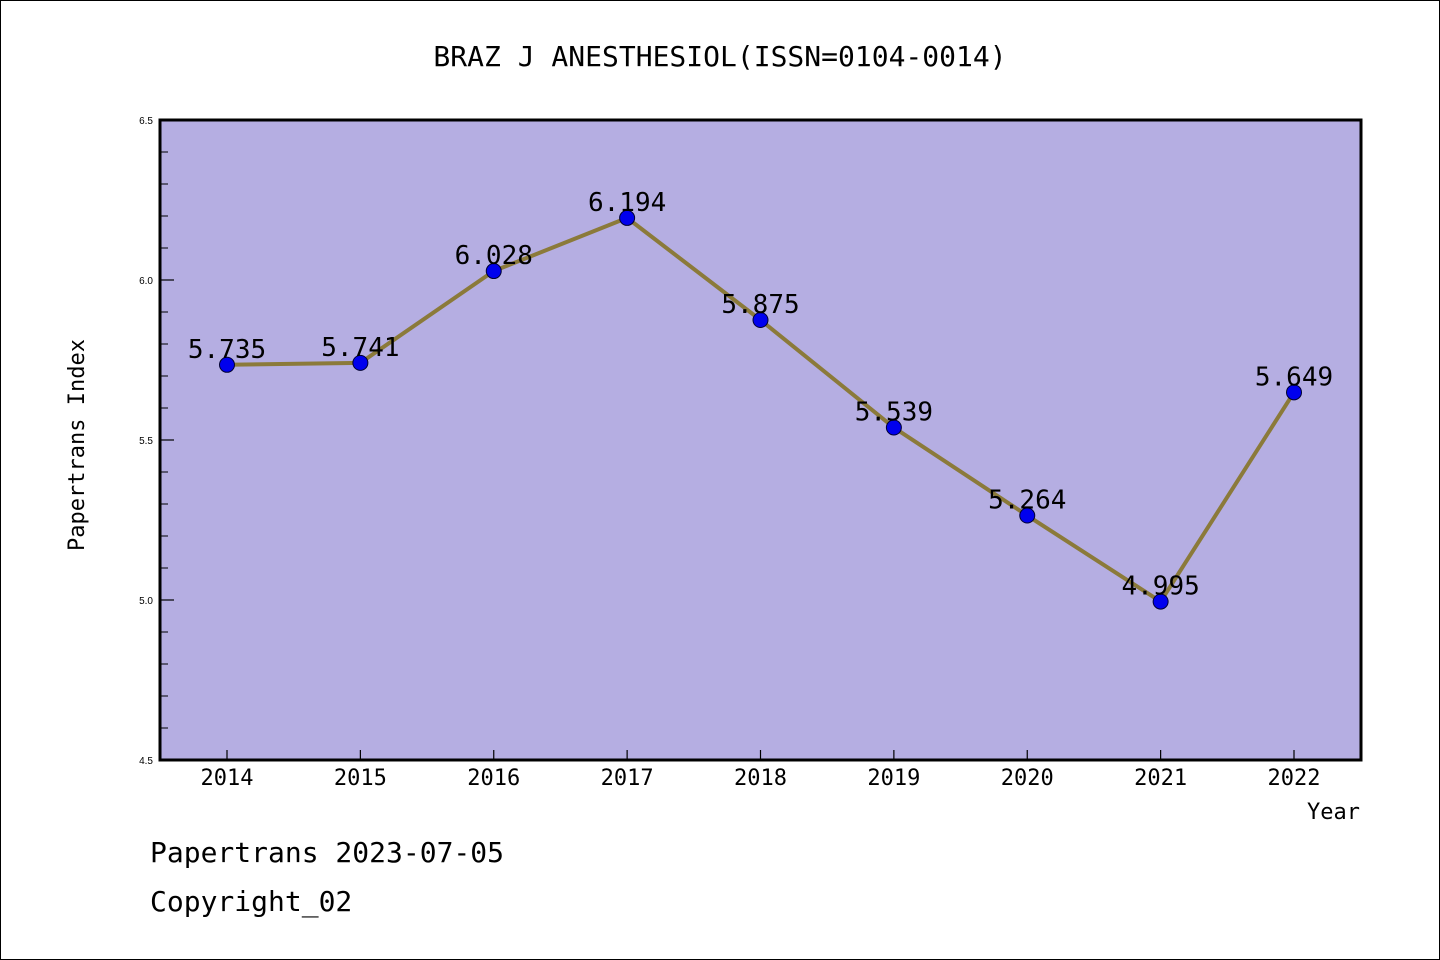 Image resolution: width=1440 pixels, height=960 pixels. I want to click on x-tick-label: 2017, so click(627, 778).